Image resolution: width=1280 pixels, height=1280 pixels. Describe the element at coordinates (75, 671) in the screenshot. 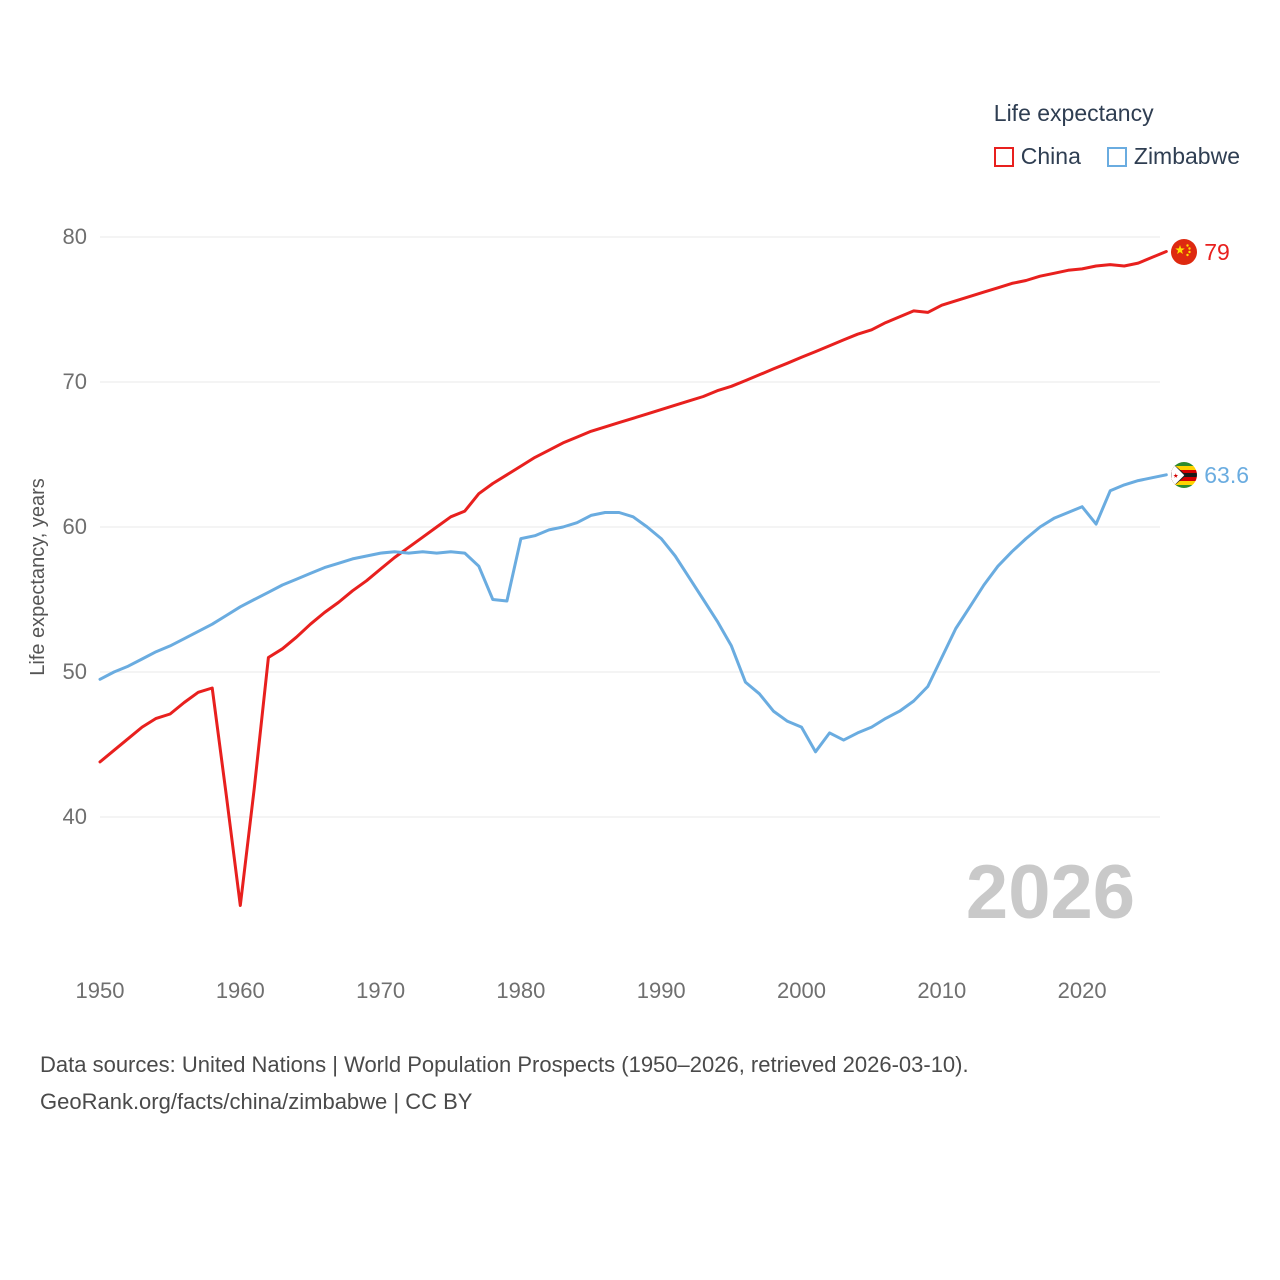

I see `svg-text: 50` at that location.